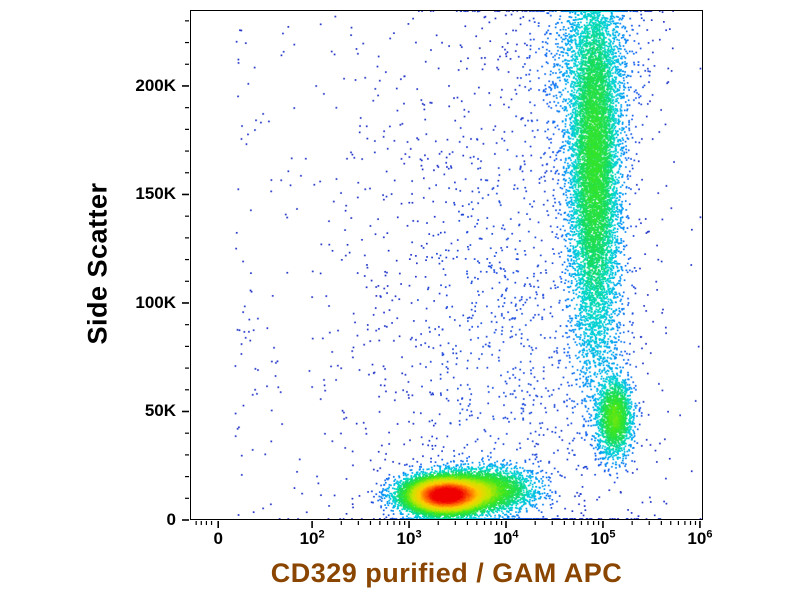 This screenshot has height=600, width=800. Describe the element at coordinates (603, 538) in the screenshot. I see `x-tick-label: 10⁵` at that location.